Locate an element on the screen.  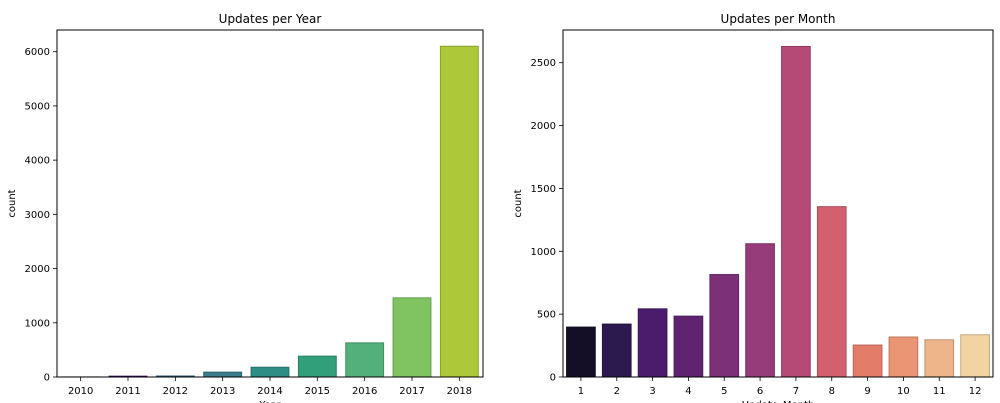
x-tick-label: 3 is located at coordinates (652, 391).